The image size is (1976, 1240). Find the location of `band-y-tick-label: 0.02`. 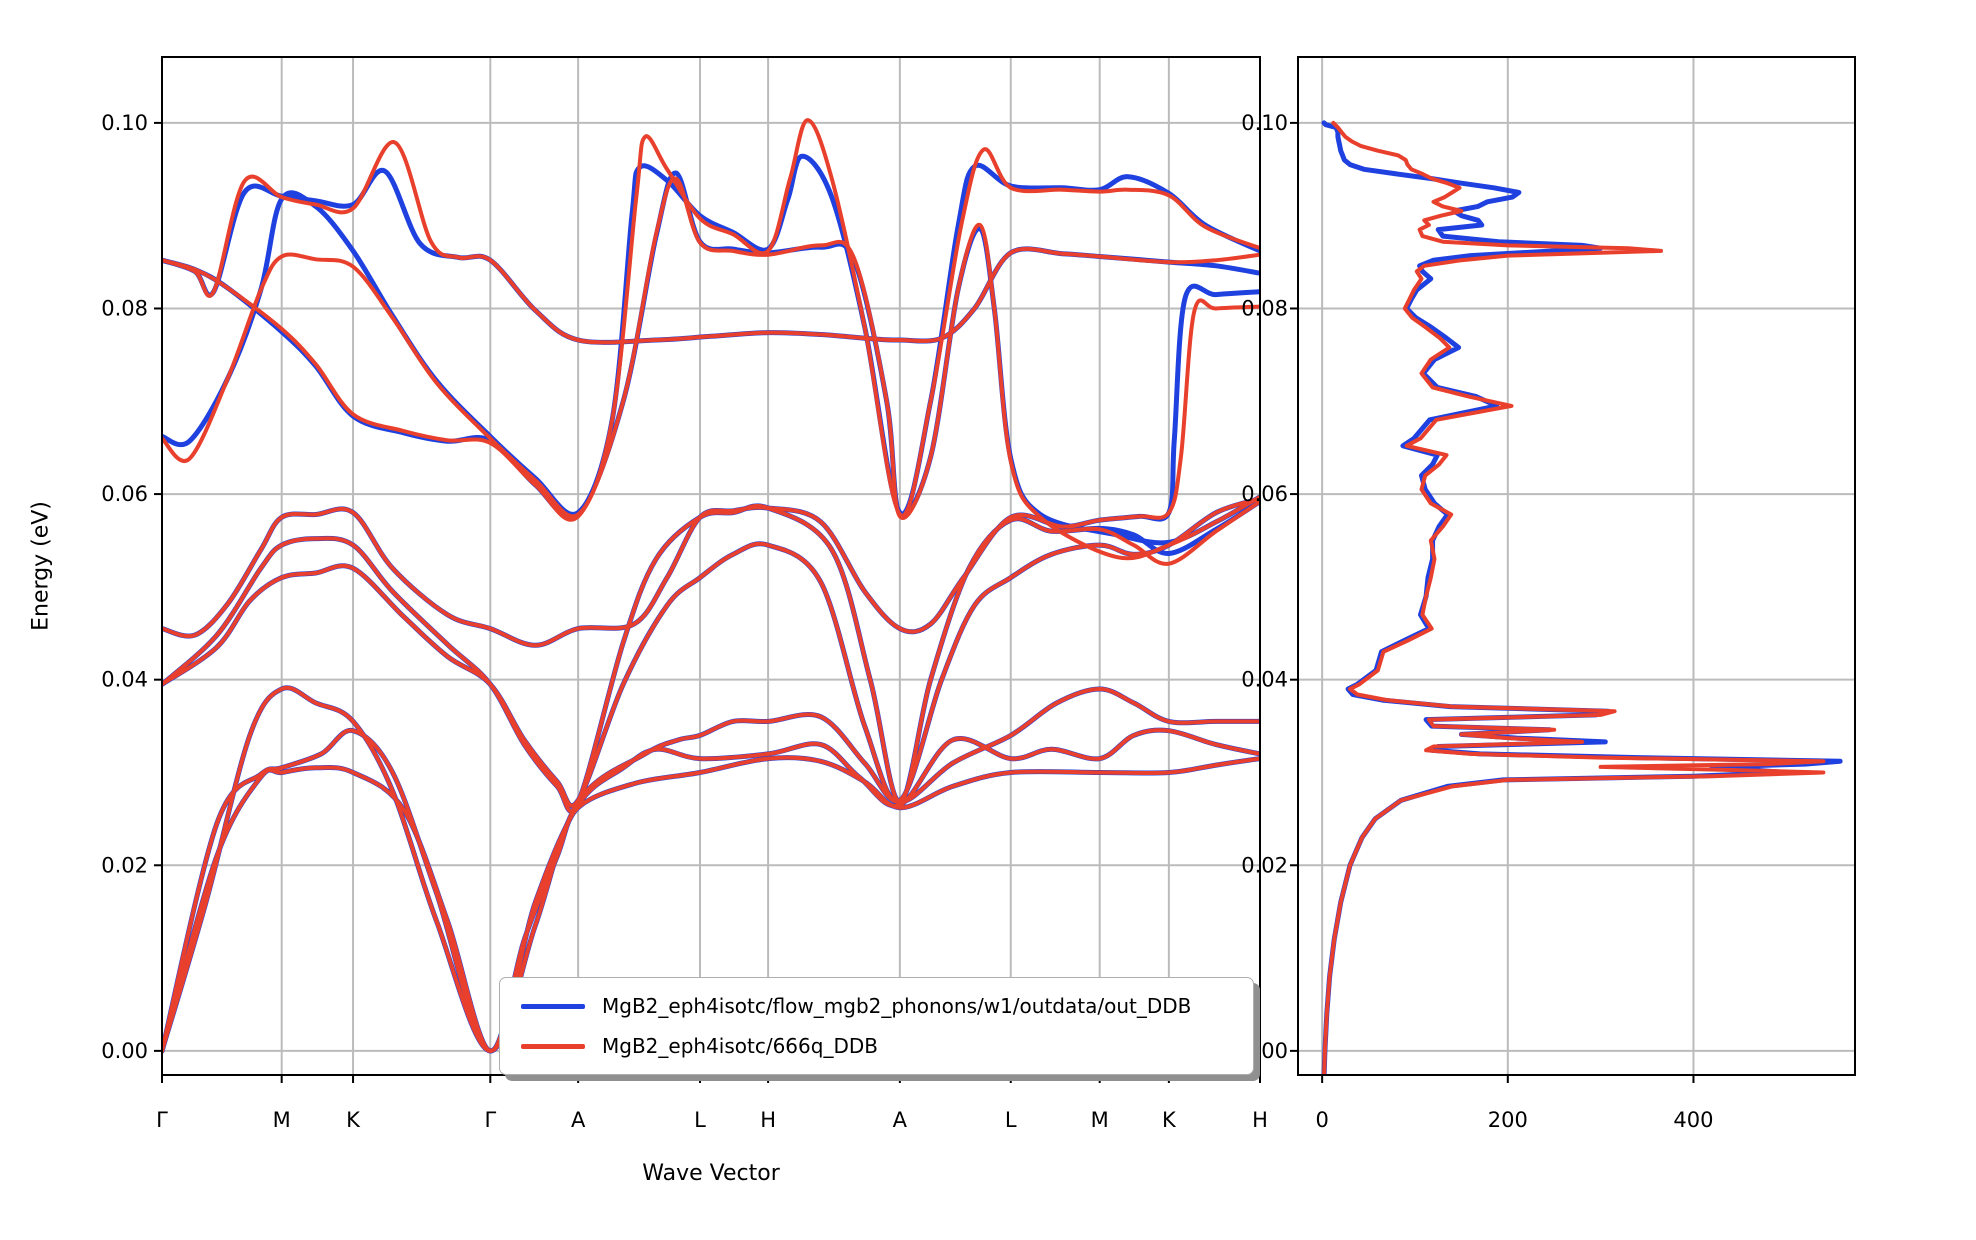

band-y-tick-label: 0.02 is located at coordinates (124, 865).